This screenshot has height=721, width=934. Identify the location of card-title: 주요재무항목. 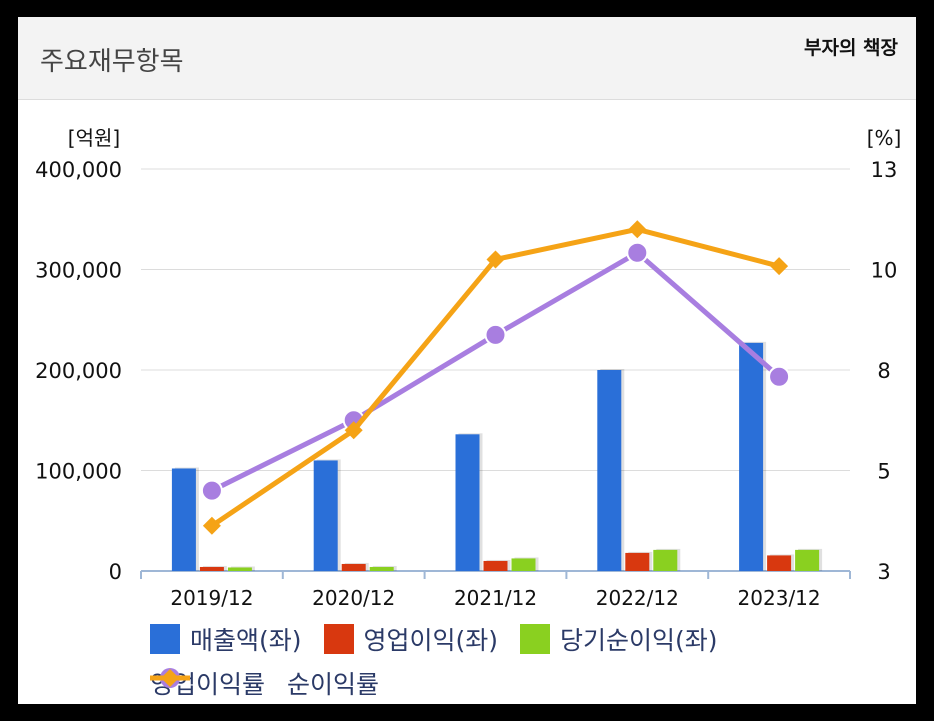
(112, 62).